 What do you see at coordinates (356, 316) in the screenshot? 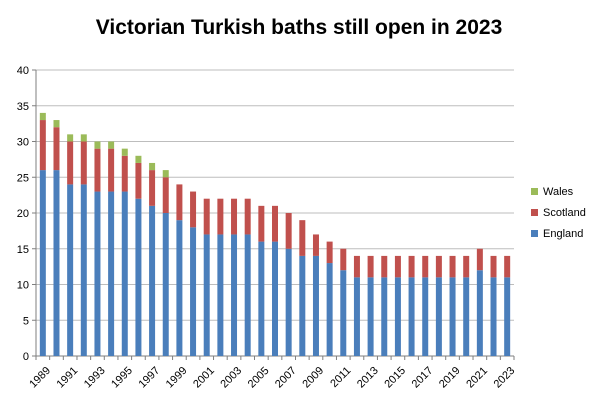
I see `bar-england-2012` at bounding box center [356, 316].